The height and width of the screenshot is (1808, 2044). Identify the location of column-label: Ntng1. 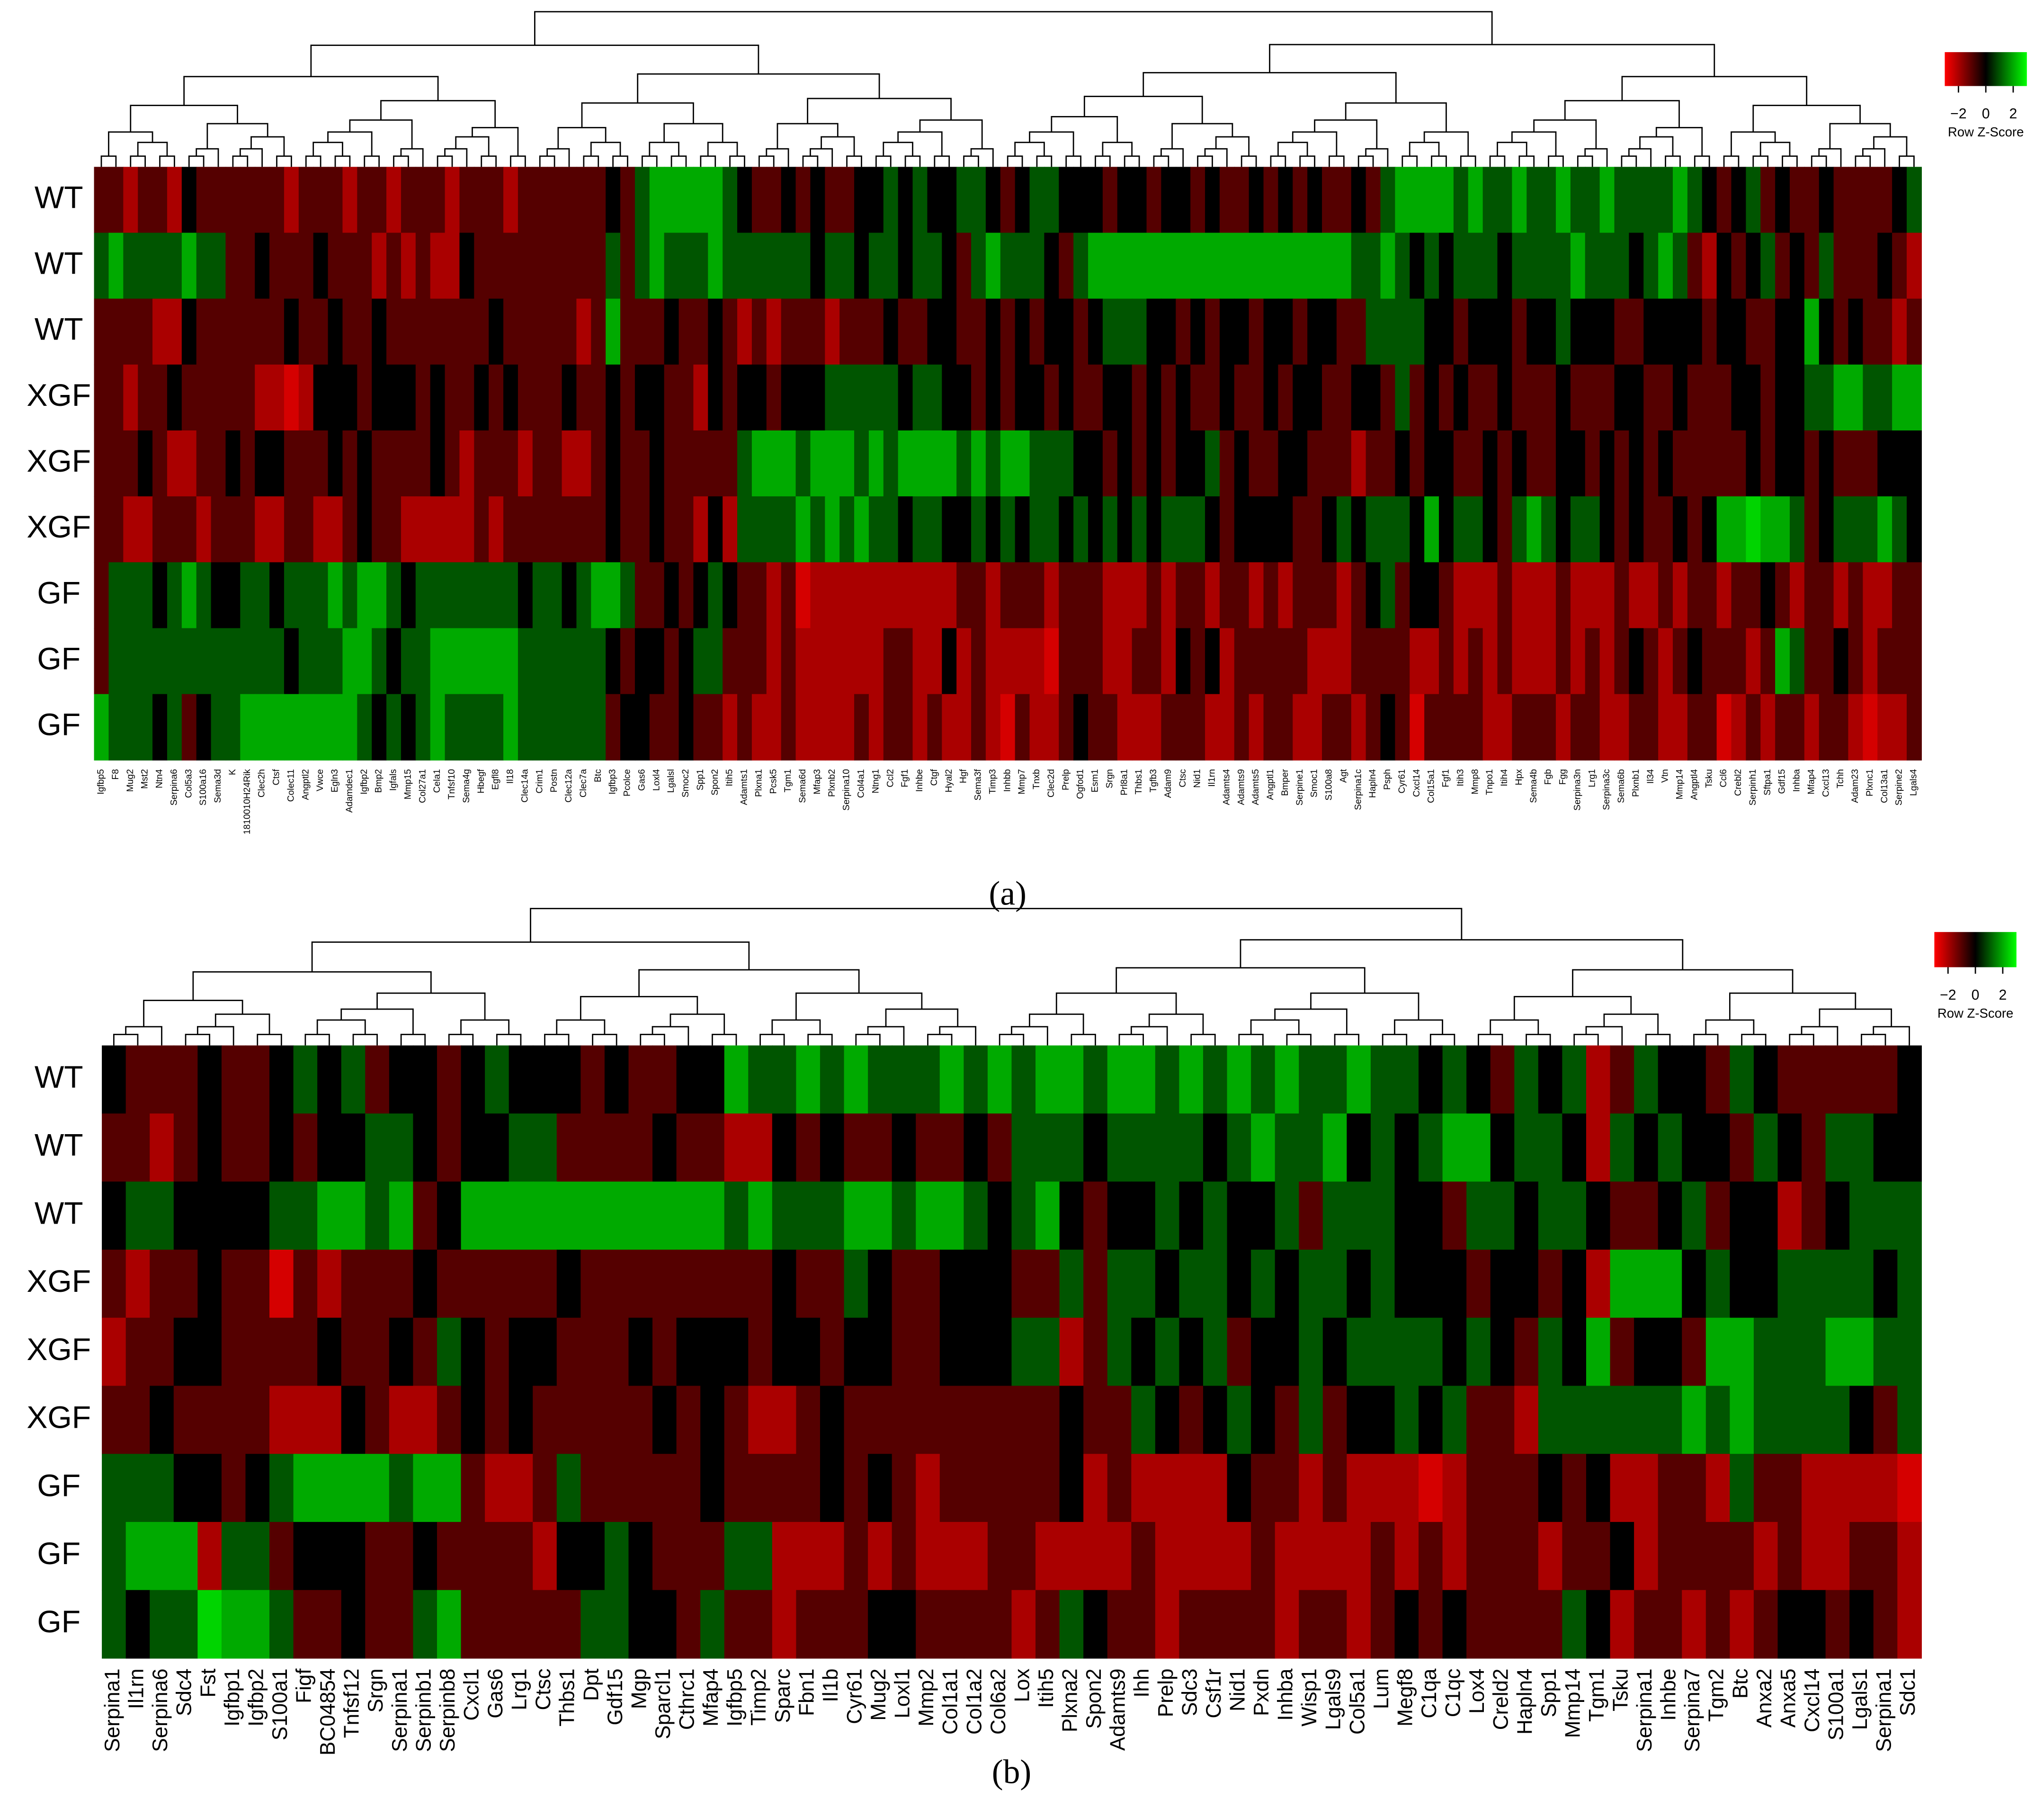
(876, 781).